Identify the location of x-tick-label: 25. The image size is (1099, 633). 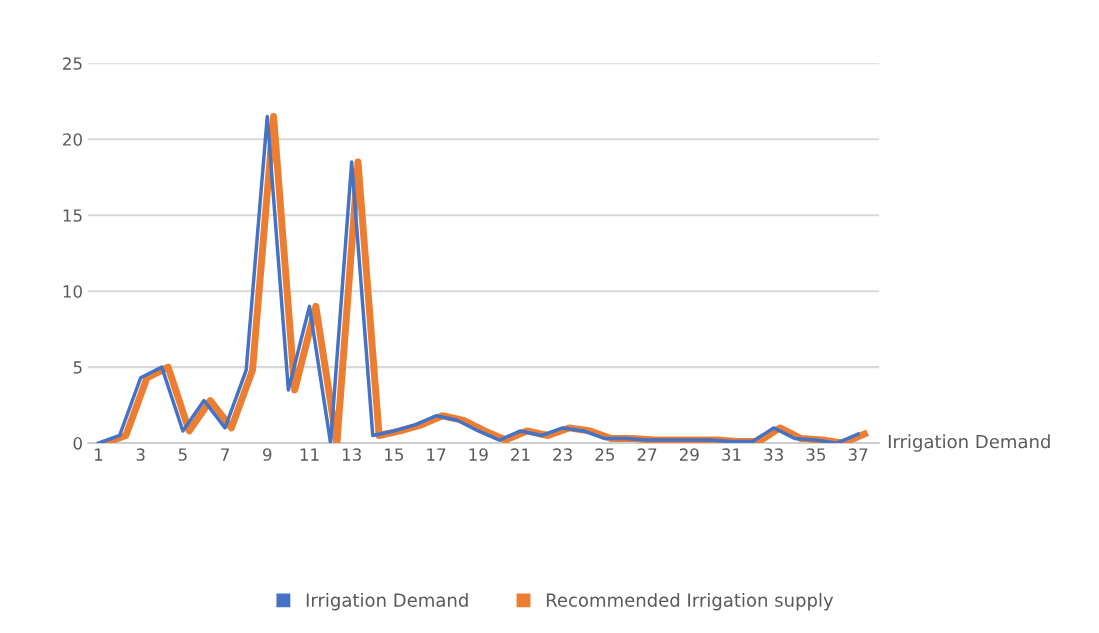
(605, 454).